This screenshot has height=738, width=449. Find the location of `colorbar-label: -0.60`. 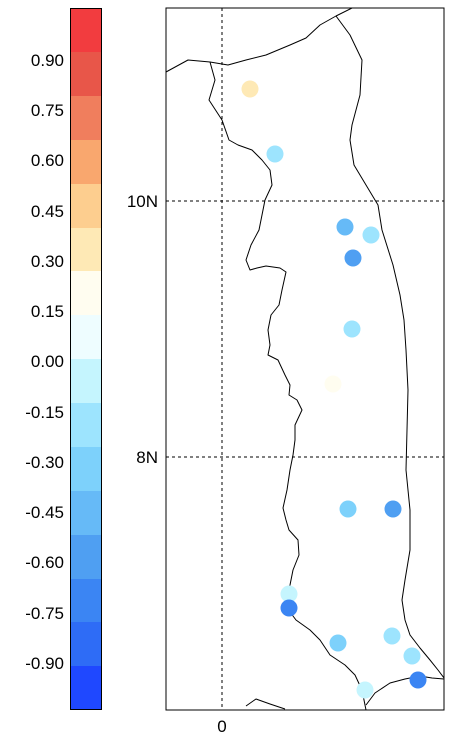

colorbar-label: -0.60 is located at coordinates (44, 562).